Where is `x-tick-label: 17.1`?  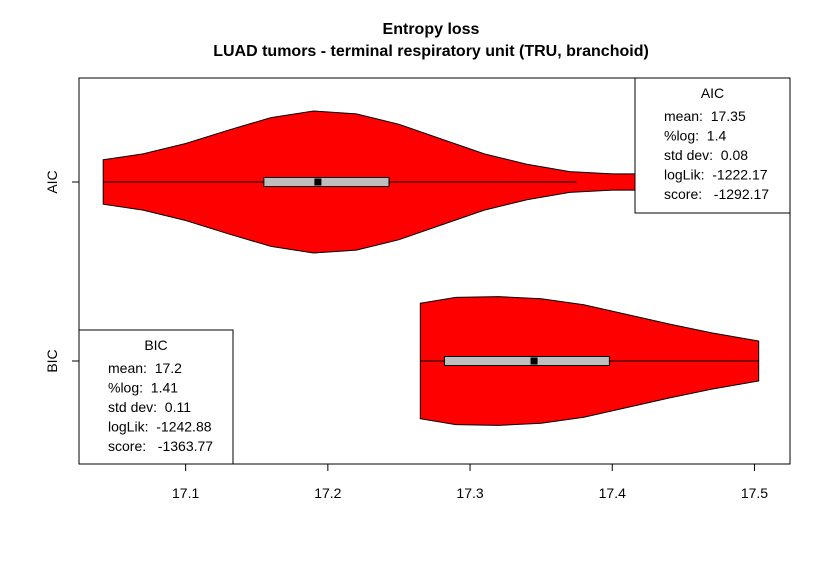
x-tick-label: 17.1 is located at coordinates (185, 493).